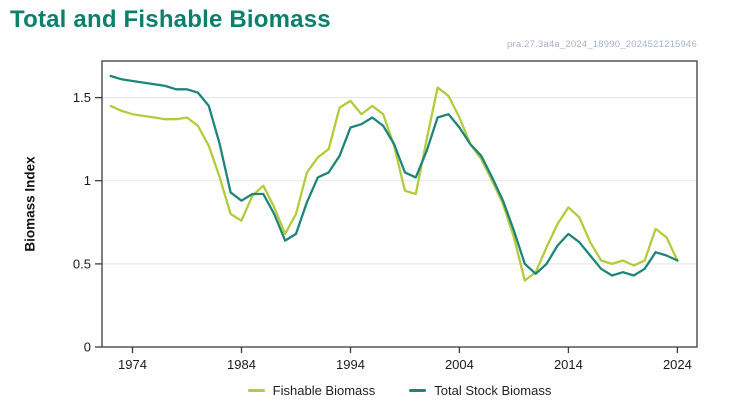 This screenshot has width=741, height=420. What do you see at coordinates (602, 44) in the screenshot?
I see `watermark-stock-id: pra.27.3a4a_2024_18990_2024521215946` at bounding box center [602, 44].